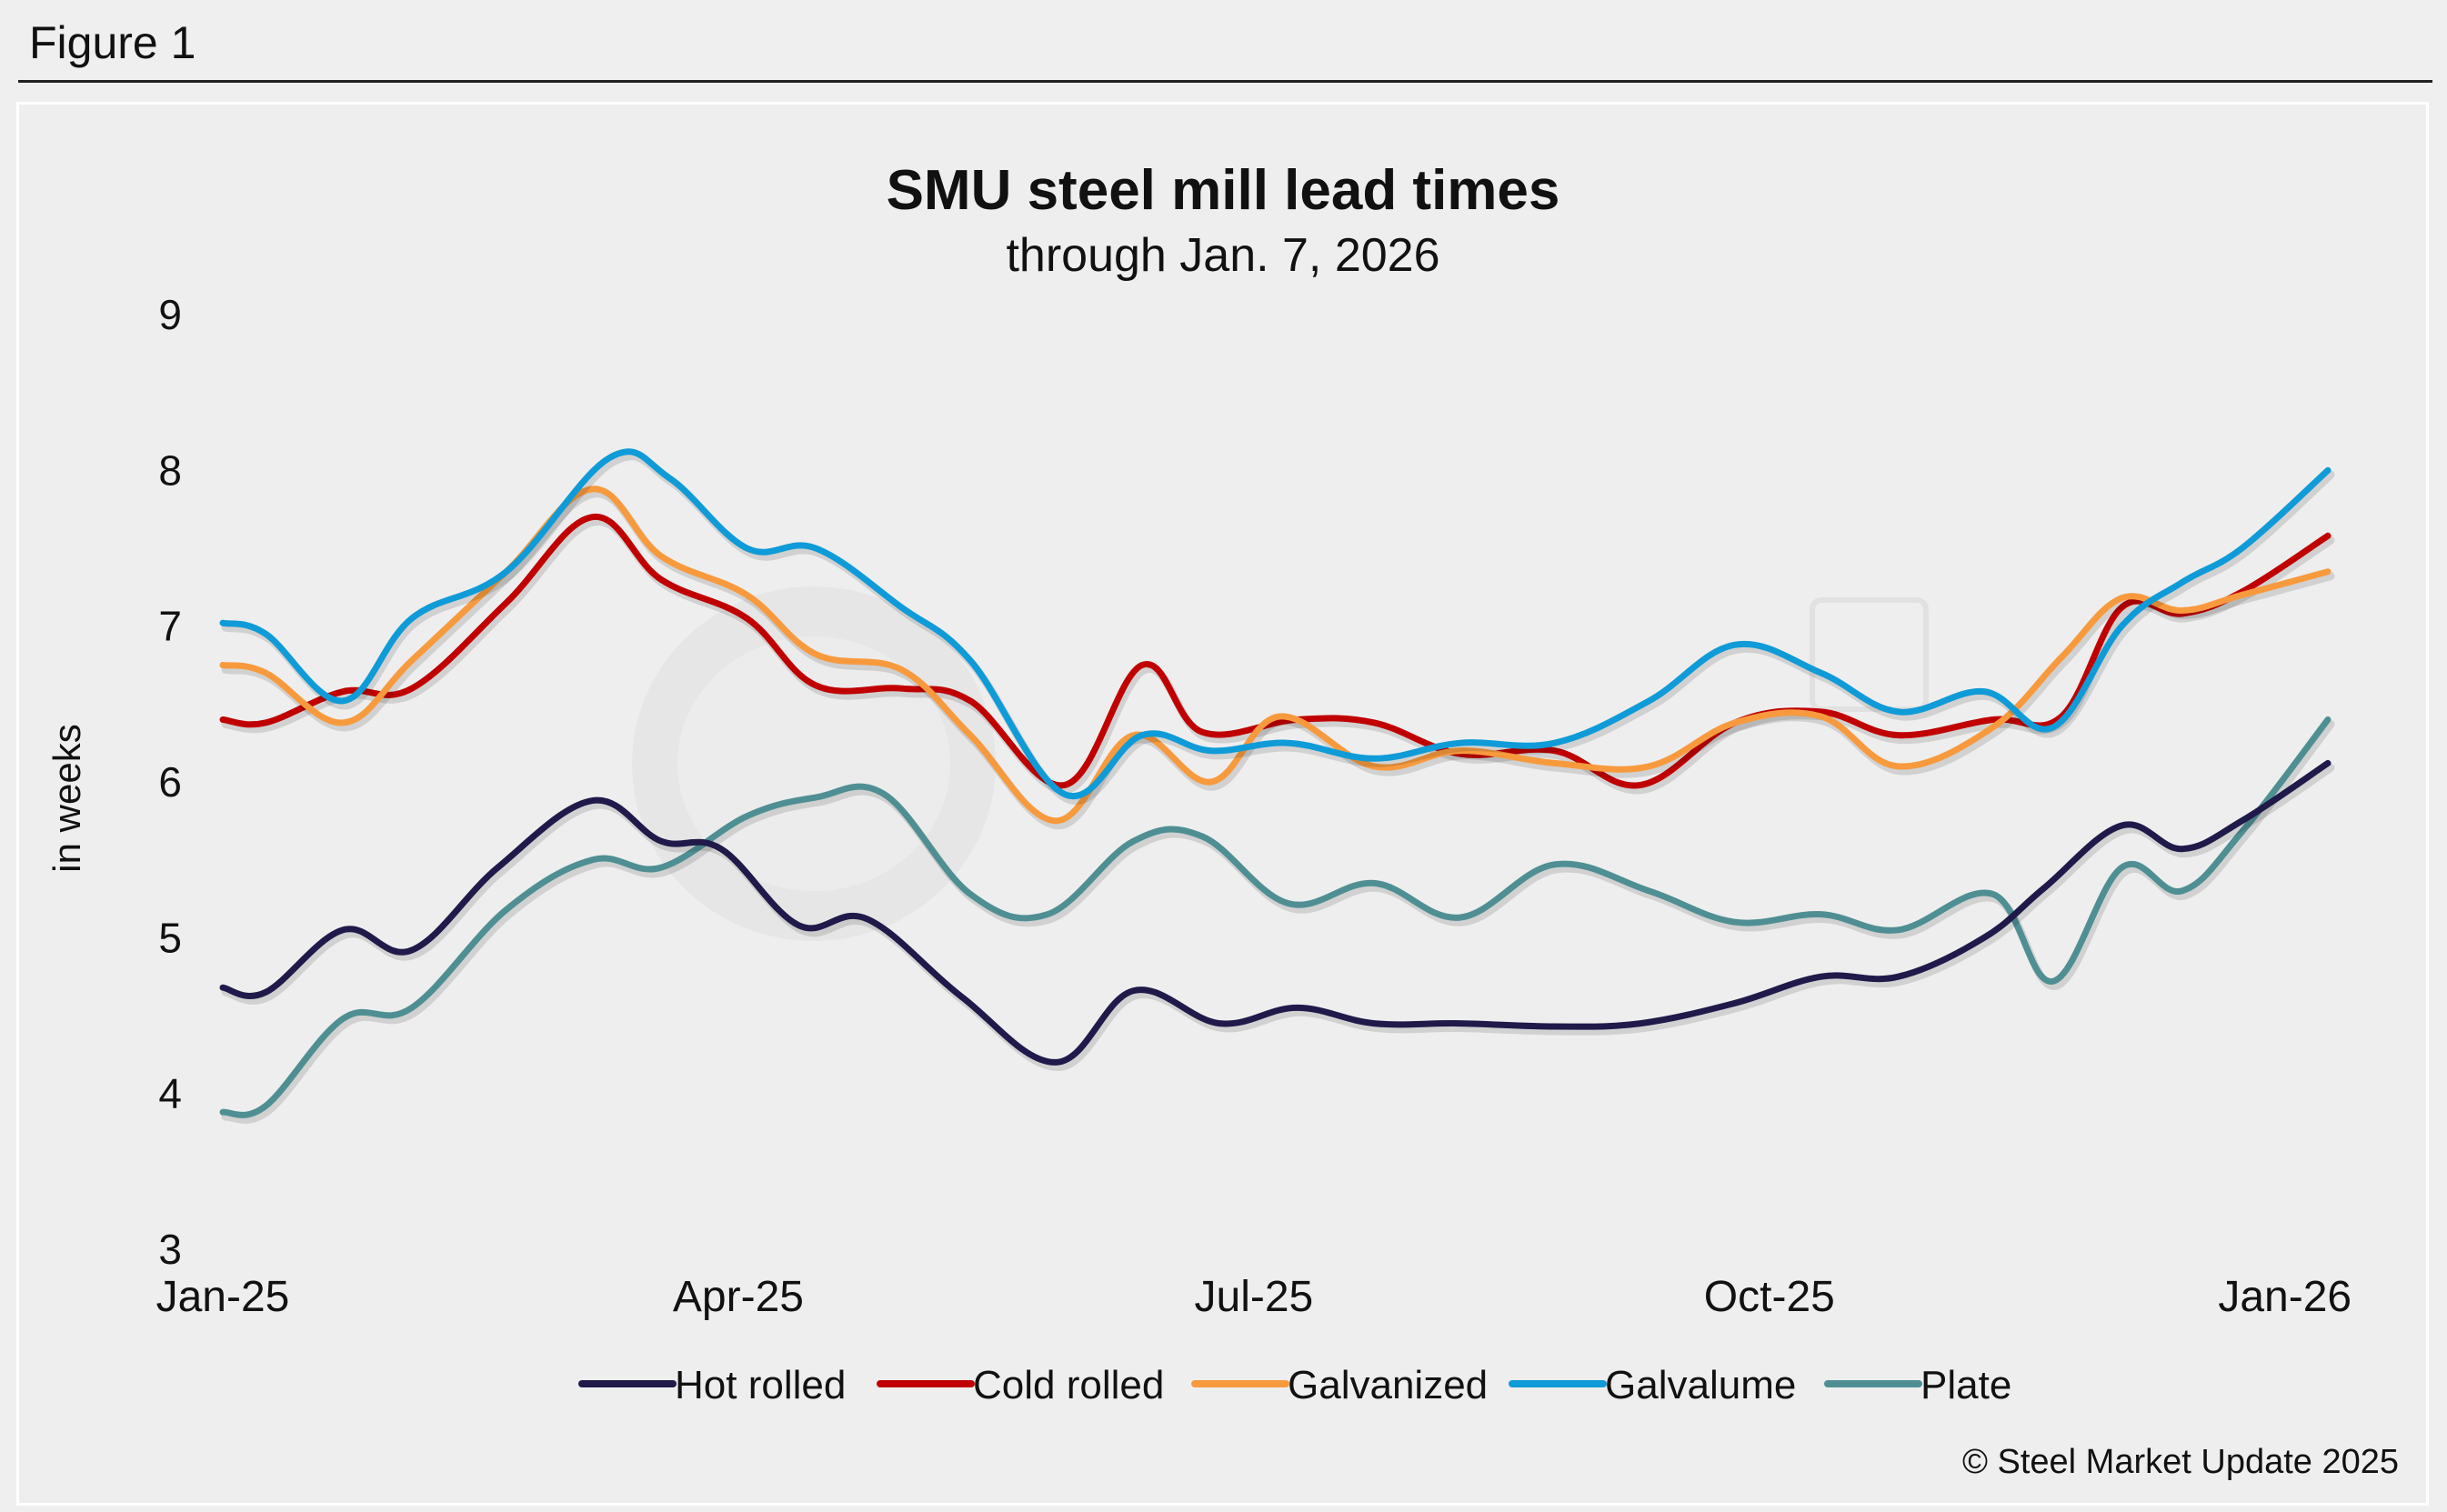 The image size is (2447, 1512). I want to click on y-axis-ticks: 3 4 5 6 7 8 9, so click(170, 782).